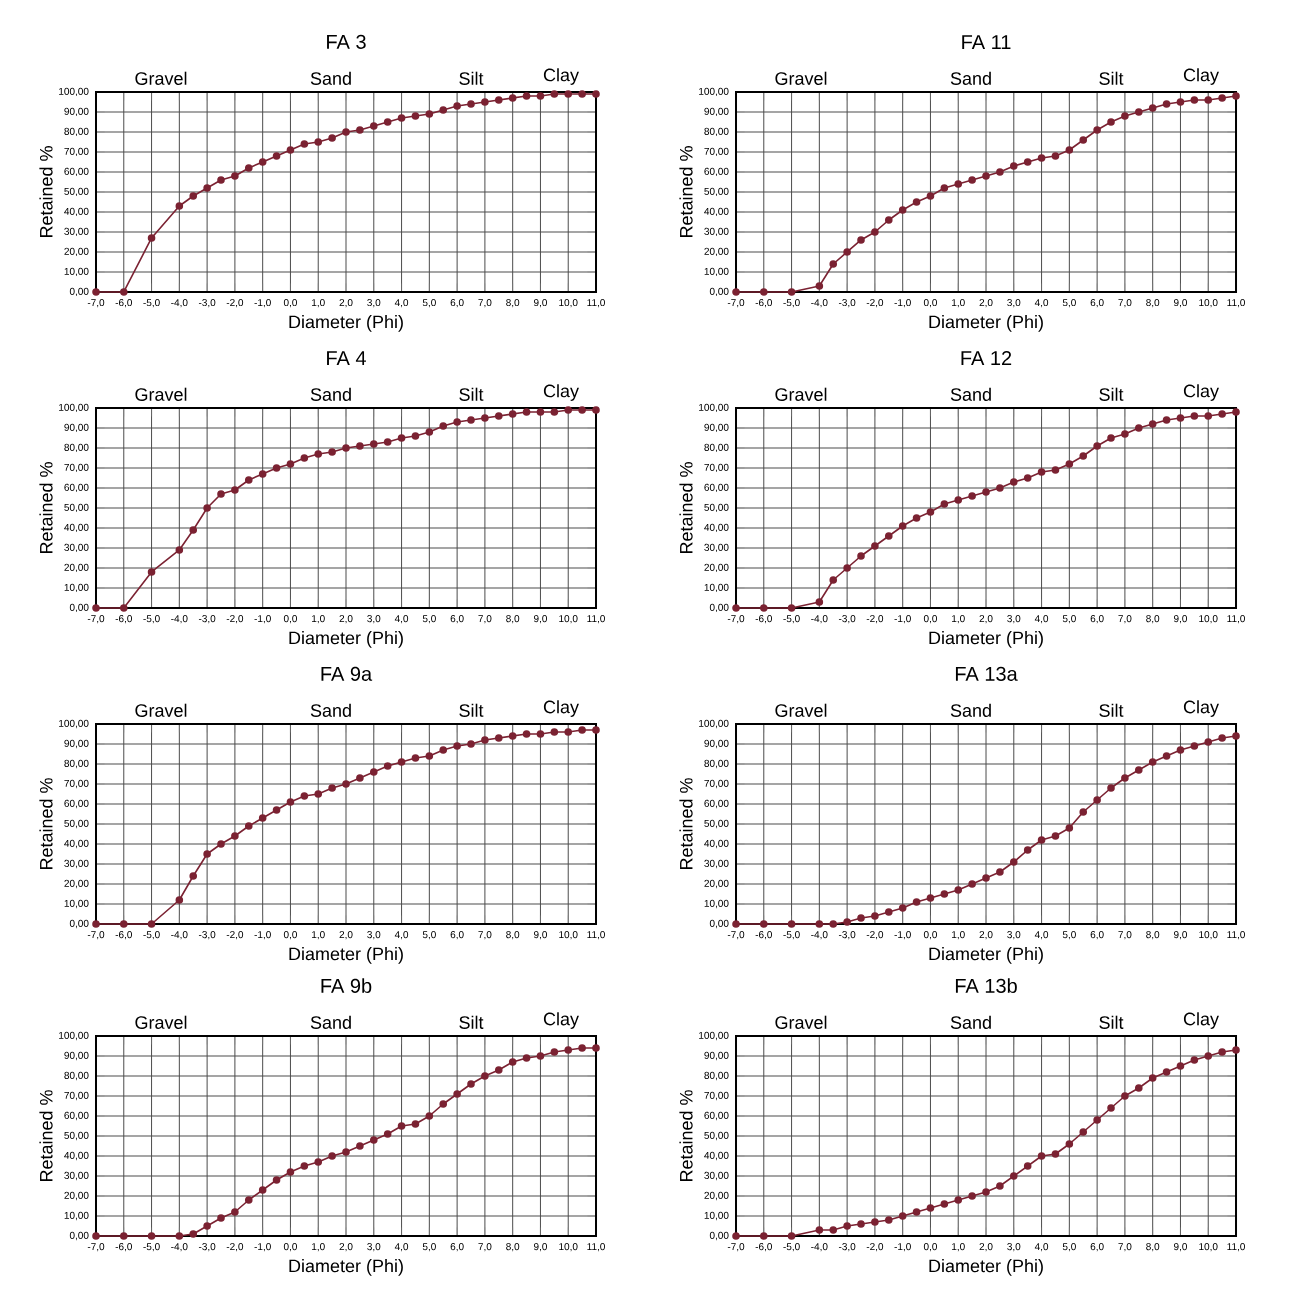 The image size is (1290, 1309). I want to click on x-tick-label: -1,0, so click(262, 619).